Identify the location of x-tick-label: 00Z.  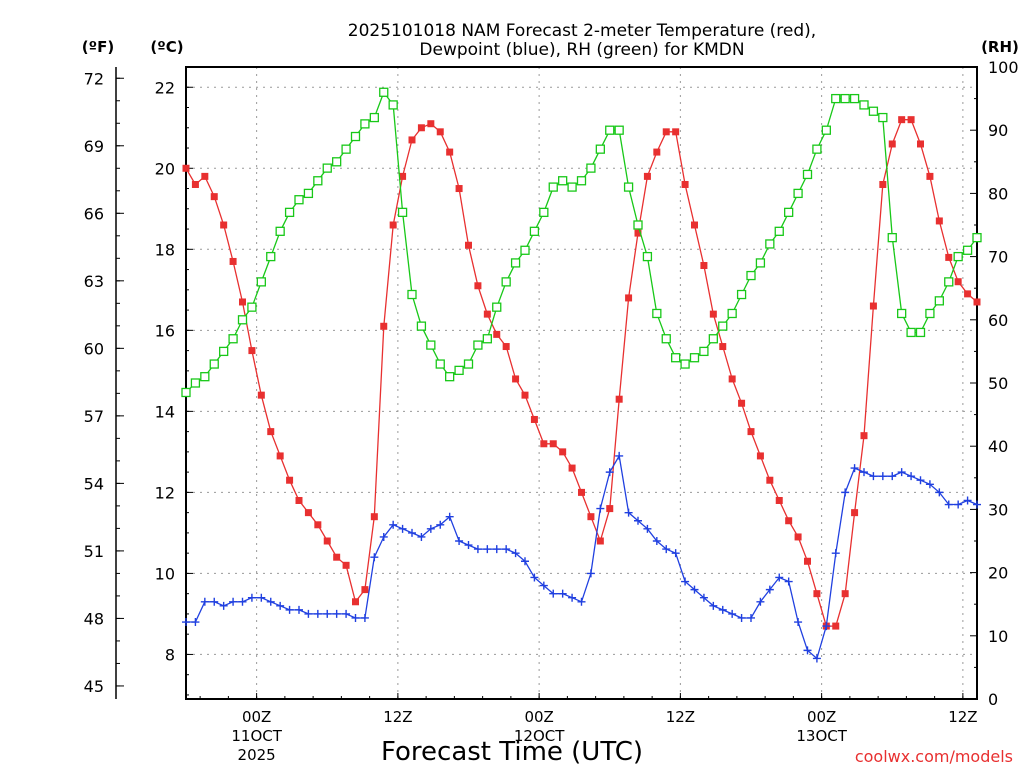
(821, 717).